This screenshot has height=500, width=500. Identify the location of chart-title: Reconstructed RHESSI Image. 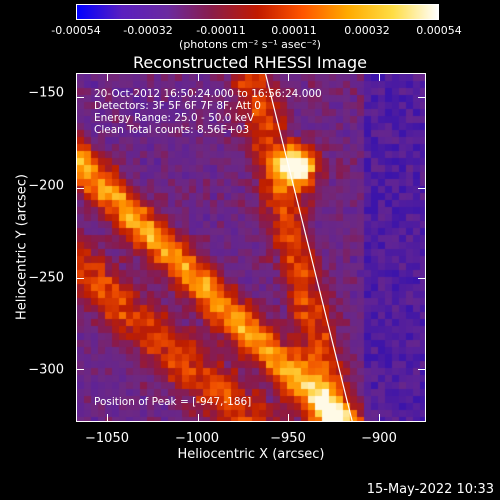
(250, 62).